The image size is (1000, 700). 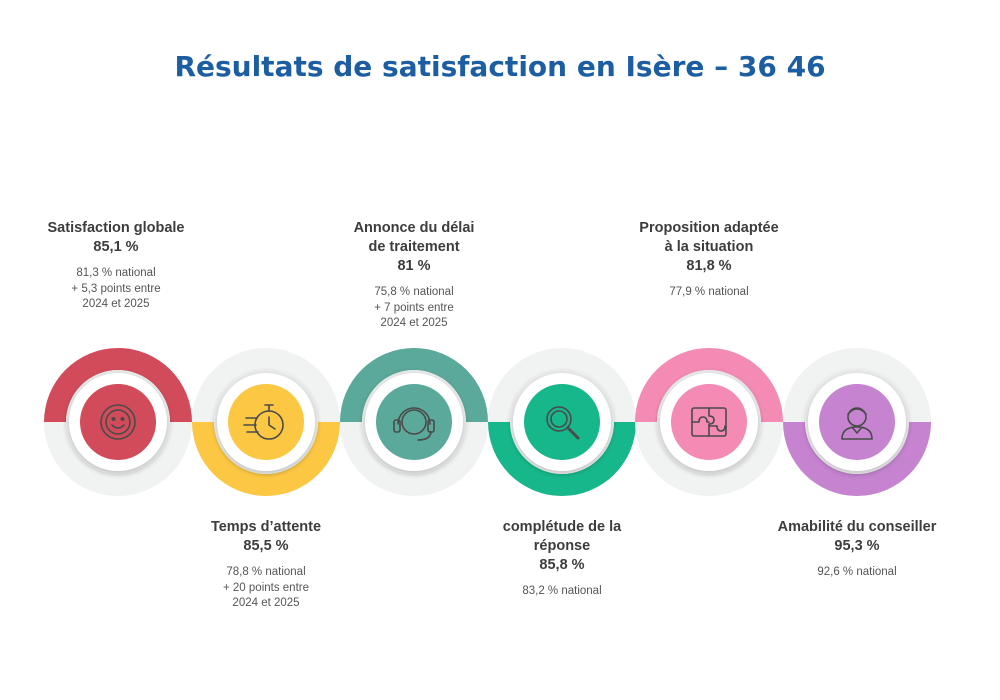 I want to click on national-line: + 7 points entre, so click(x=414, y=307).